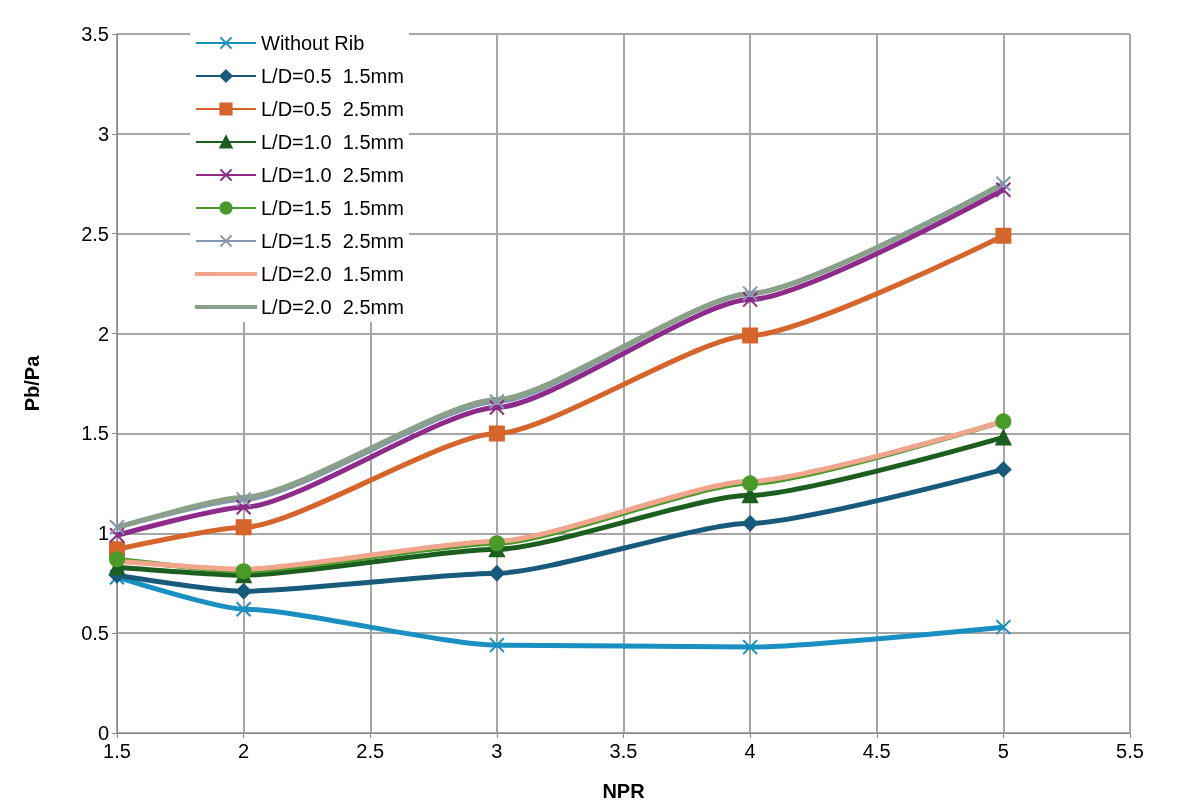 The image size is (1179, 810). Describe the element at coordinates (103, 533) in the screenshot. I see `y-tick-label: 1` at that location.